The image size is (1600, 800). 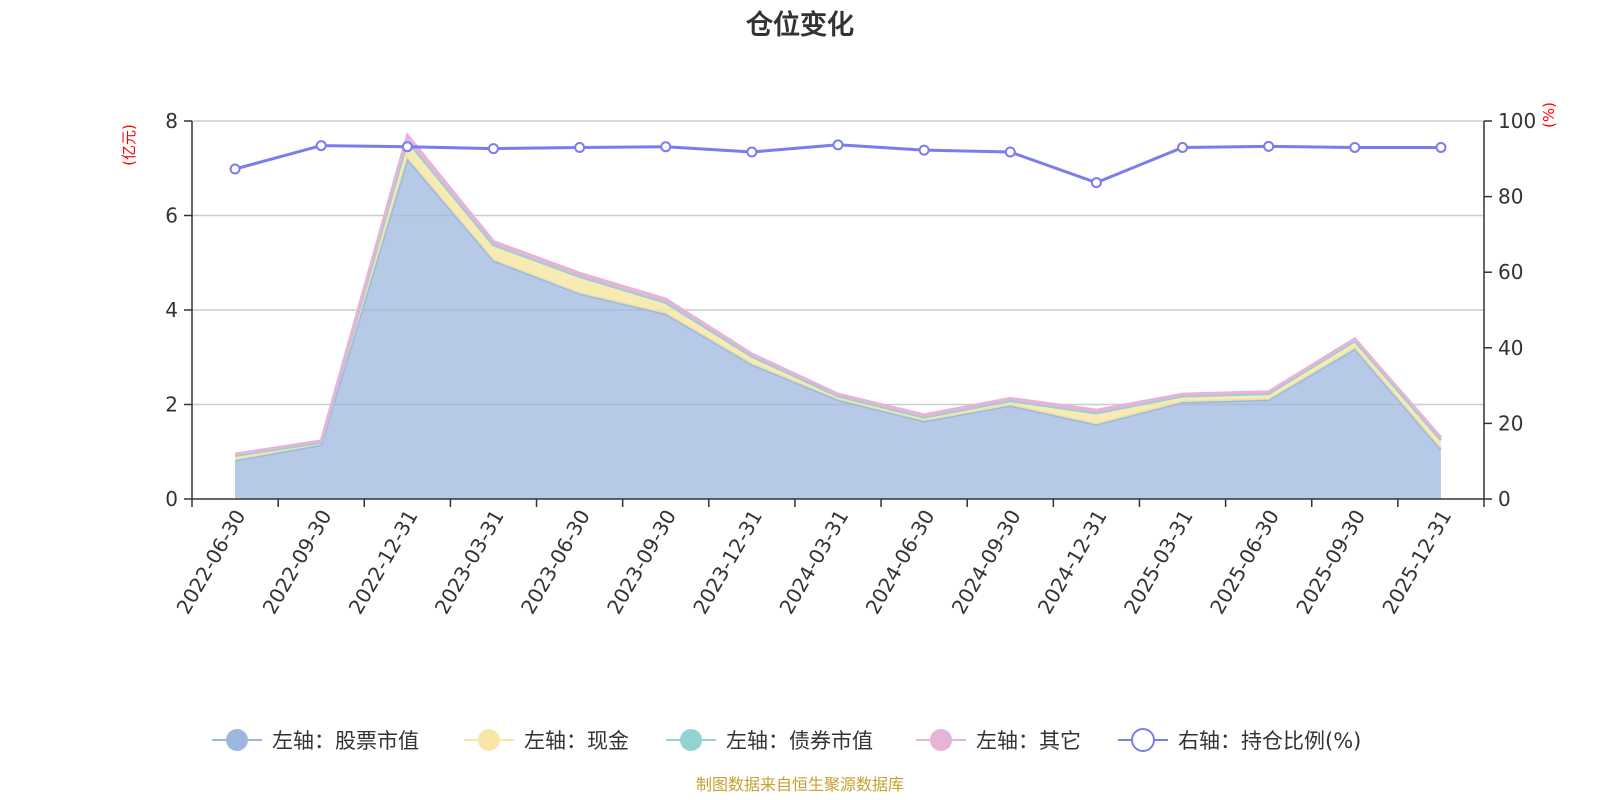 What do you see at coordinates (171, 405) in the screenshot?
I see `left-tick-label: 2` at bounding box center [171, 405].